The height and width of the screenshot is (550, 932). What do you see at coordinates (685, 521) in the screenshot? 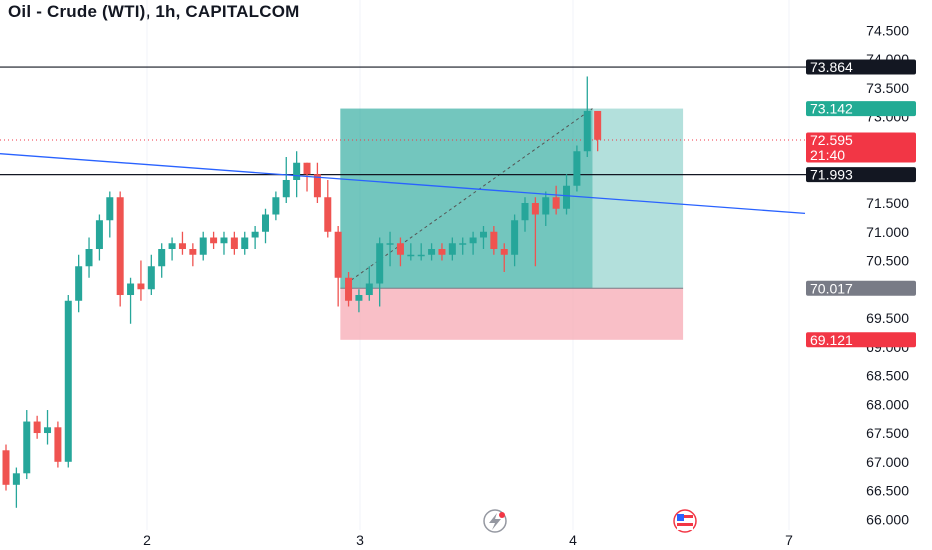
I see `us-flag-event-icon` at bounding box center [685, 521].